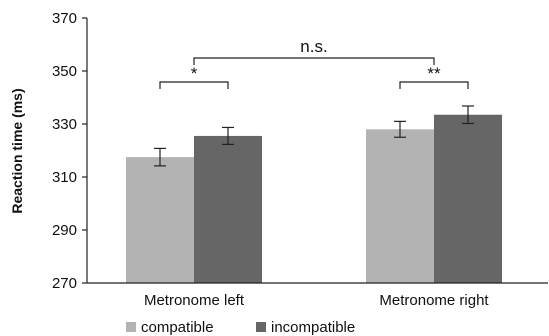 Image resolution: width=549 pixels, height=336 pixels. I want to click on legend-label-compatible: compatible, so click(177, 327).